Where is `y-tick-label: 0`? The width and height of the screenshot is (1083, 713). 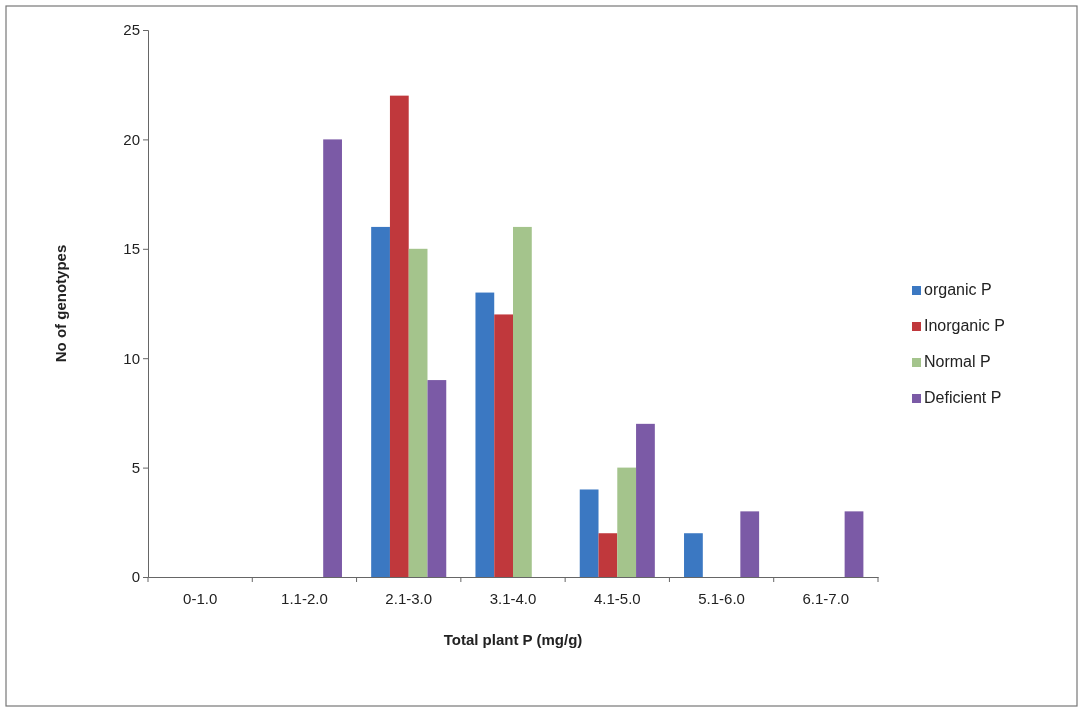
y-tick-label: 0 is located at coordinates (135, 577).